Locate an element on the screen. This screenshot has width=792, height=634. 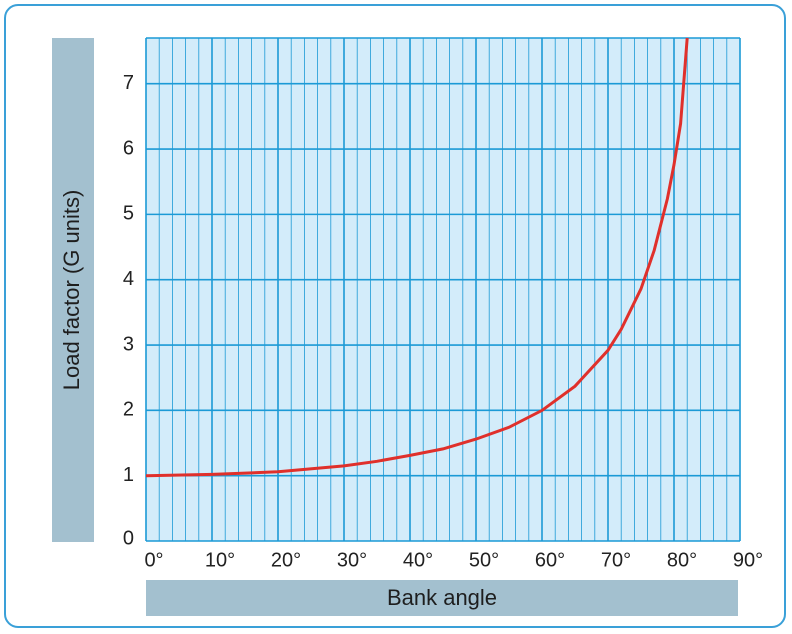
y-tick-labels: 0 1 2 3 4 5 6 7 is located at coordinates (128, 310).